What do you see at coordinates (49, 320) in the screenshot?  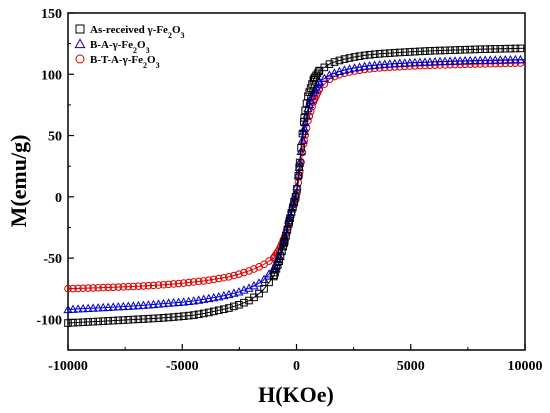 I see `y-tick-label: -100` at bounding box center [49, 320].